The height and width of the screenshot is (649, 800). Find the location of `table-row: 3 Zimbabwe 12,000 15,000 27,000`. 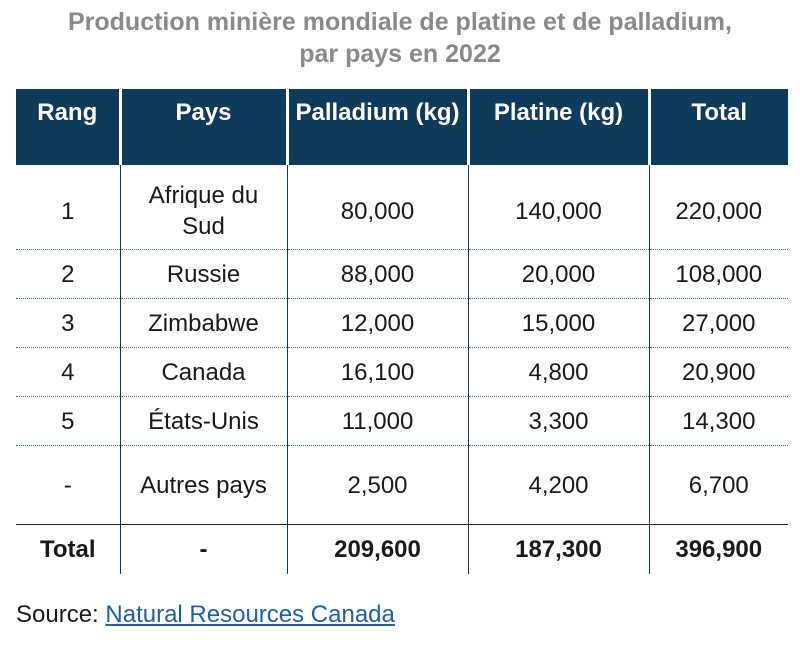

table-row: 3 Zimbabwe 12,000 15,000 27,000 is located at coordinates (402, 323).